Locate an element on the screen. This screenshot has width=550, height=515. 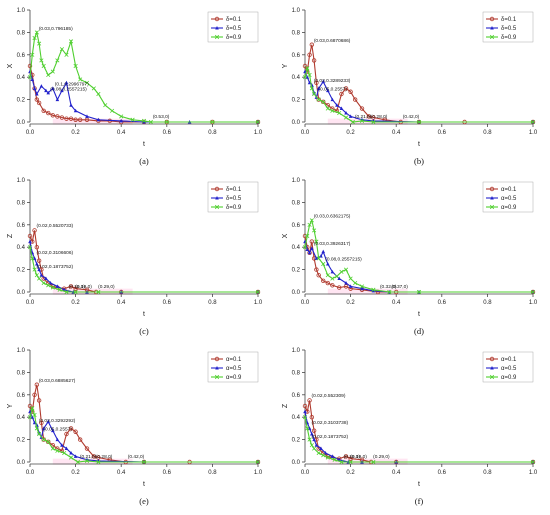
x-axis-label: t is located at coordinates (144, 314).